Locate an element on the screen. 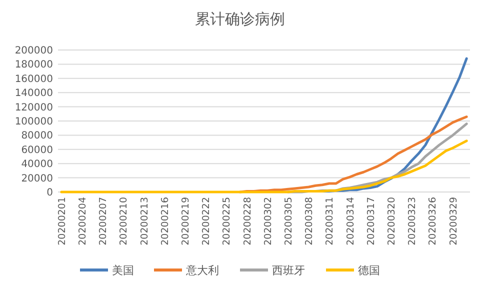 This screenshot has height=288, width=480. x-tick-label: 20200225 is located at coordinates (227, 221).